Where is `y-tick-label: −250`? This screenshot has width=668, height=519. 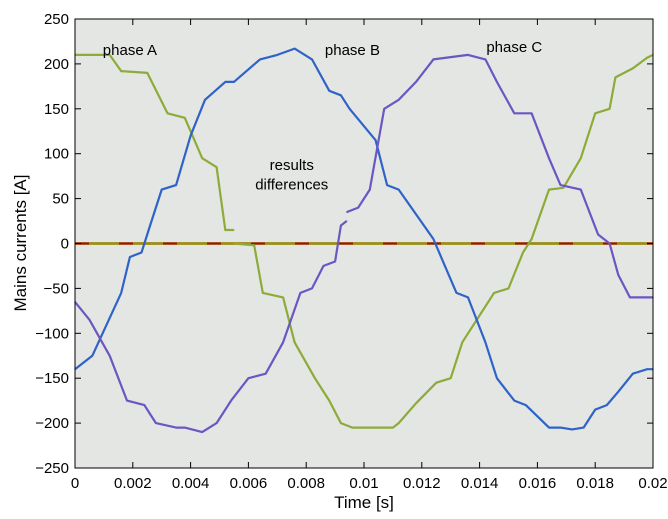
y-tick-label: −250 is located at coordinates (52, 468).